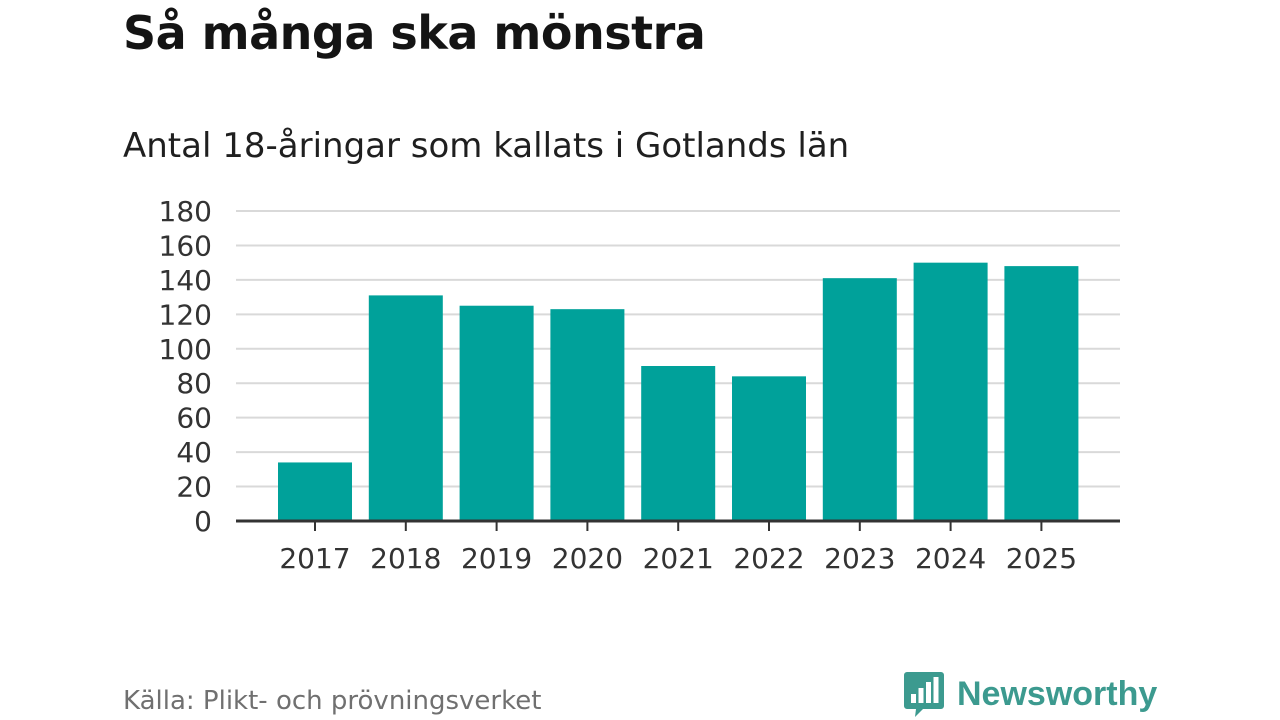 This screenshot has width=1280, height=720. What do you see at coordinates (950, 558) in the screenshot?
I see `x-tick-label: 2024` at bounding box center [950, 558].